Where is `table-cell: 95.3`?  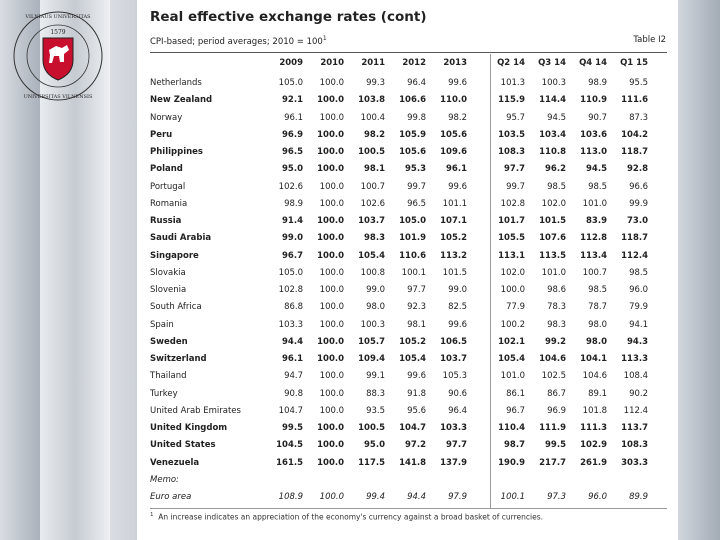 table-cell: 95.3 is located at coordinates (415, 169).